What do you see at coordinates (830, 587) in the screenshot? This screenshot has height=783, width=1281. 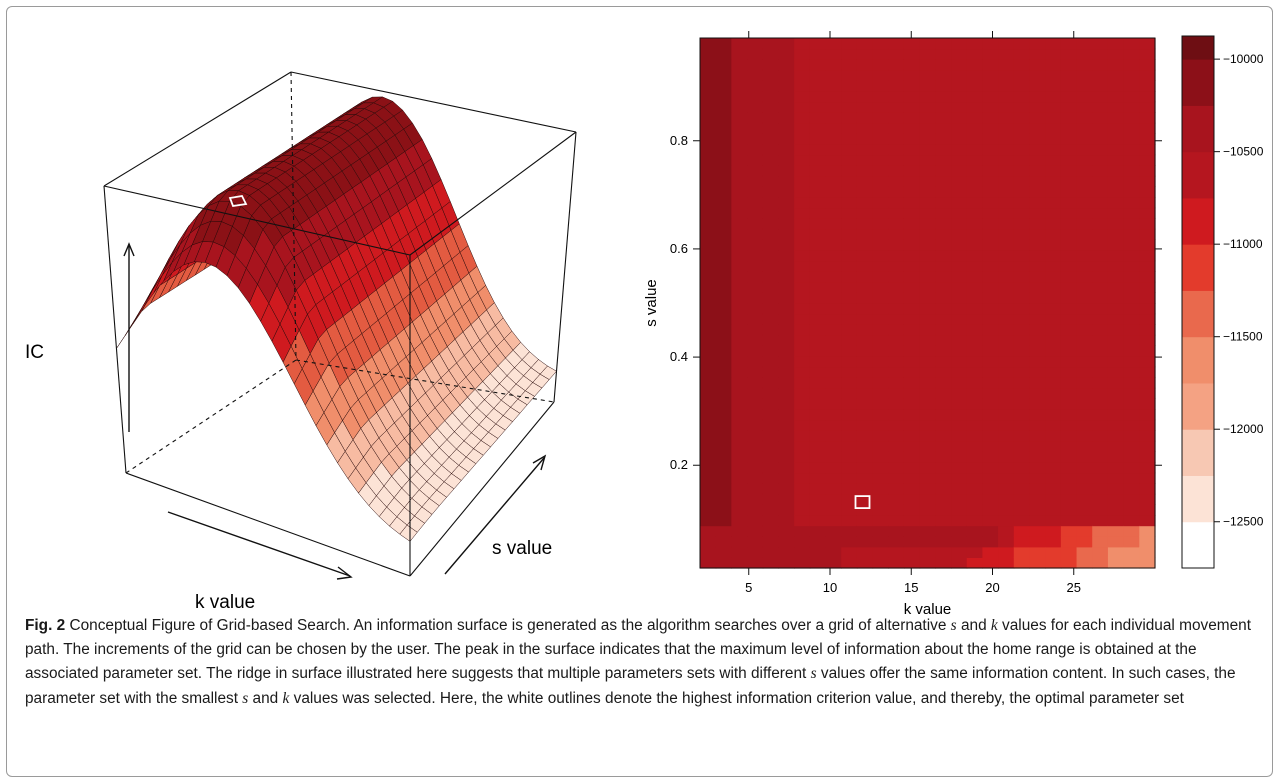 I see `x-tick-label: 10` at bounding box center [830, 587].